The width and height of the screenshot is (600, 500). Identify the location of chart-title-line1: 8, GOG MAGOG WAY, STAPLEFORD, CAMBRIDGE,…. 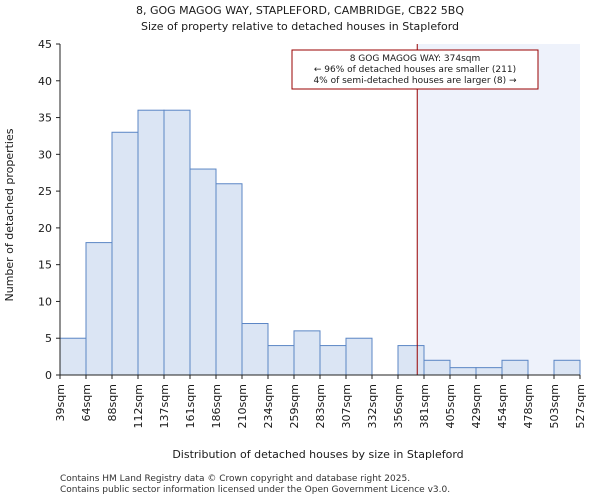
(300, 10).